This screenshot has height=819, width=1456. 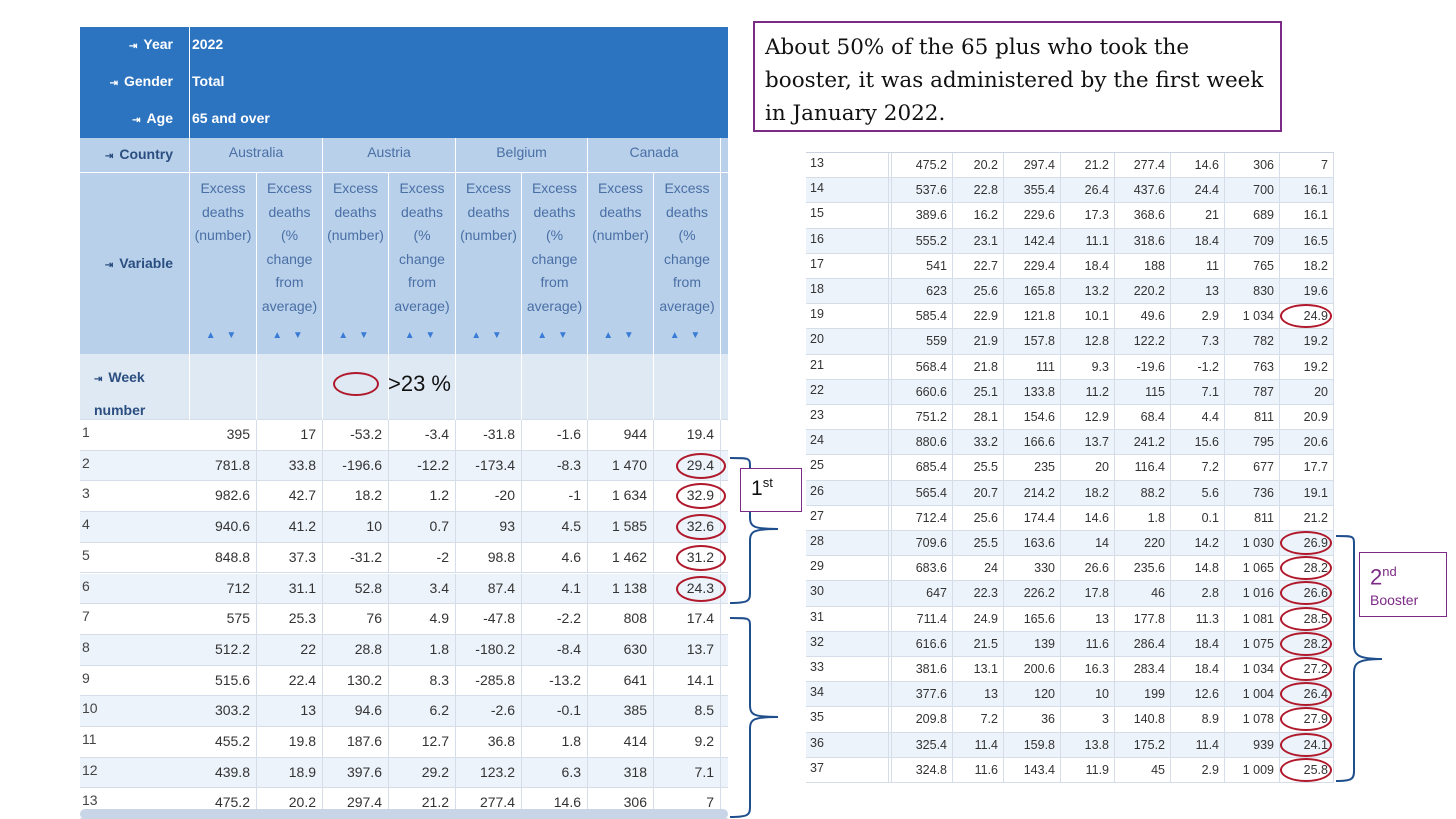 What do you see at coordinates (1198, 669) in the screenshot?
I see `table-cell: 18.4` at bounding box center [1198, 669].